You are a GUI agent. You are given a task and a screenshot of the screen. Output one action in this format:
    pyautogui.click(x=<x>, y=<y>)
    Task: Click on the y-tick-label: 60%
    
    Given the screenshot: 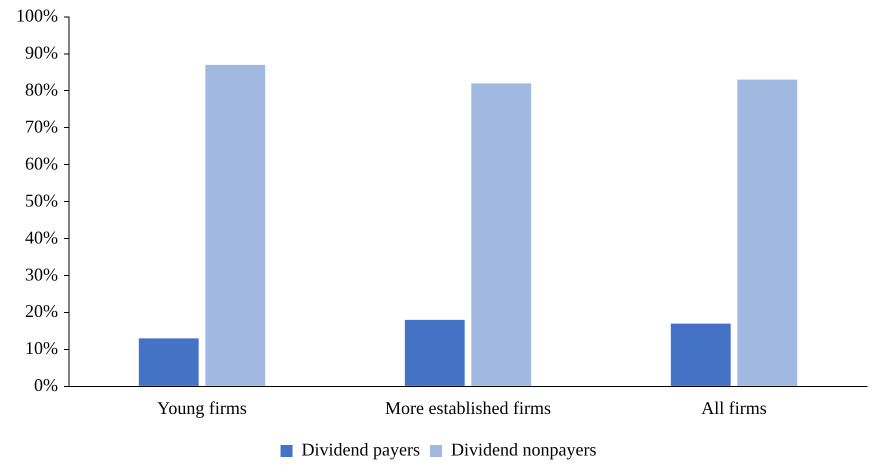 What is the action you would take?
    pyautogui.click(x=41, y=163)
    